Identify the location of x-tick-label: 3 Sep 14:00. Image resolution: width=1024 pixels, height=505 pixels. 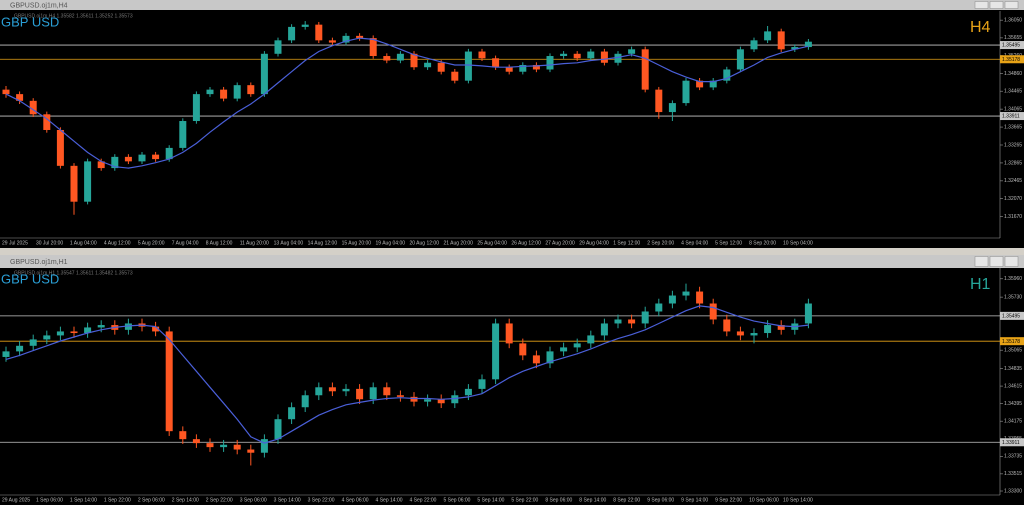
(287, 500).